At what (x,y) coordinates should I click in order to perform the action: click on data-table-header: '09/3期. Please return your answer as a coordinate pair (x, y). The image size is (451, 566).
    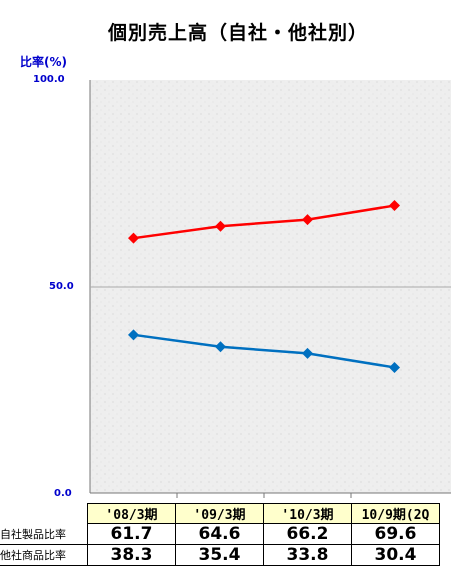
    Looking at the image, I should click on (219, 513).